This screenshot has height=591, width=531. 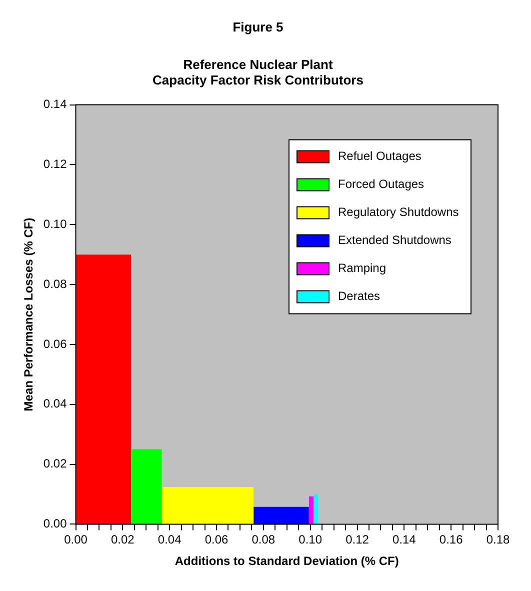 I want to click on legend-label: Refuel Outages, so click(x=380, y=156).